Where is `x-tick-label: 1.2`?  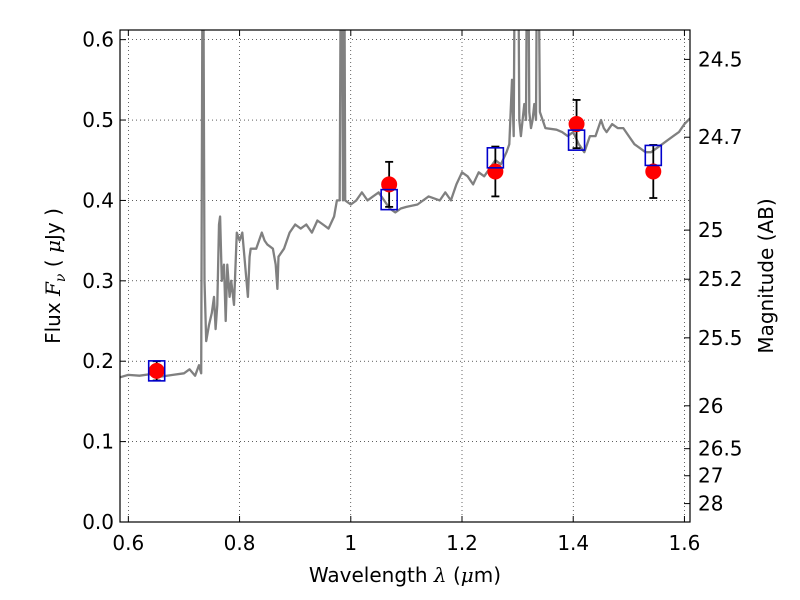
x-tick-label: 1.2 is located at coordinates (462, 543).